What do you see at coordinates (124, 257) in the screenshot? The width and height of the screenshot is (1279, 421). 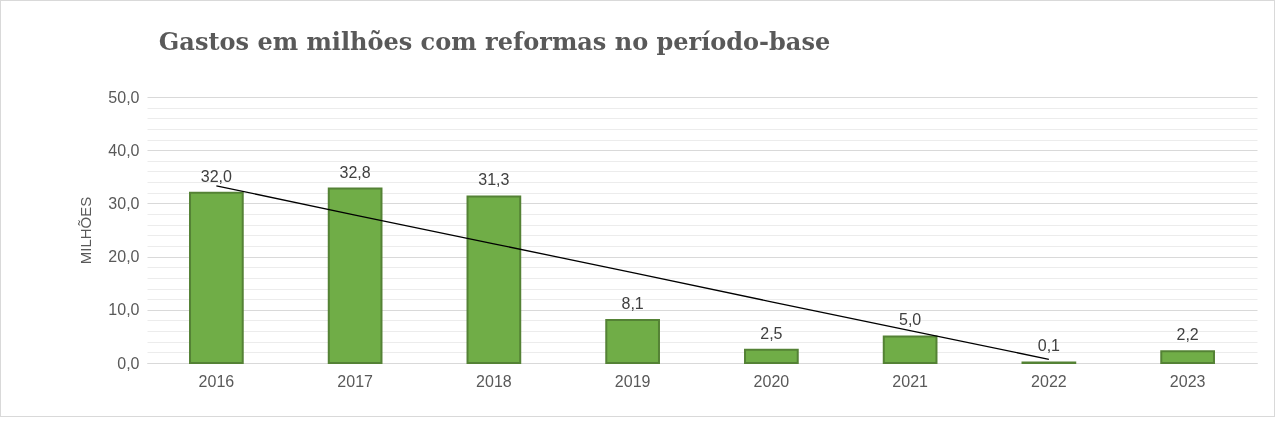 I see `y-tick-label: 20,0` at bounding box center [124, 257].